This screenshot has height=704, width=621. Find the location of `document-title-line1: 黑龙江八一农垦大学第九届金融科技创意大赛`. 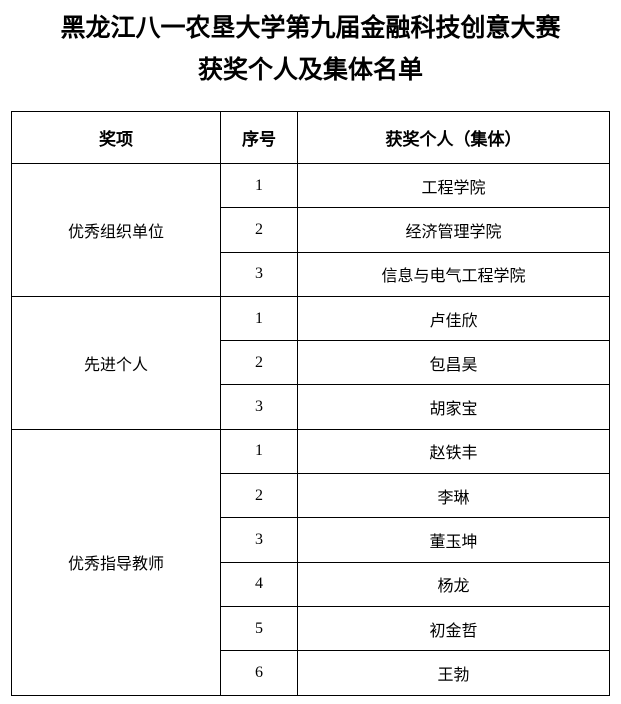

document-title-line1: 黑龙江八一农垦大学第九届金融科技创意大赛 is located at coordinates (310, 27).